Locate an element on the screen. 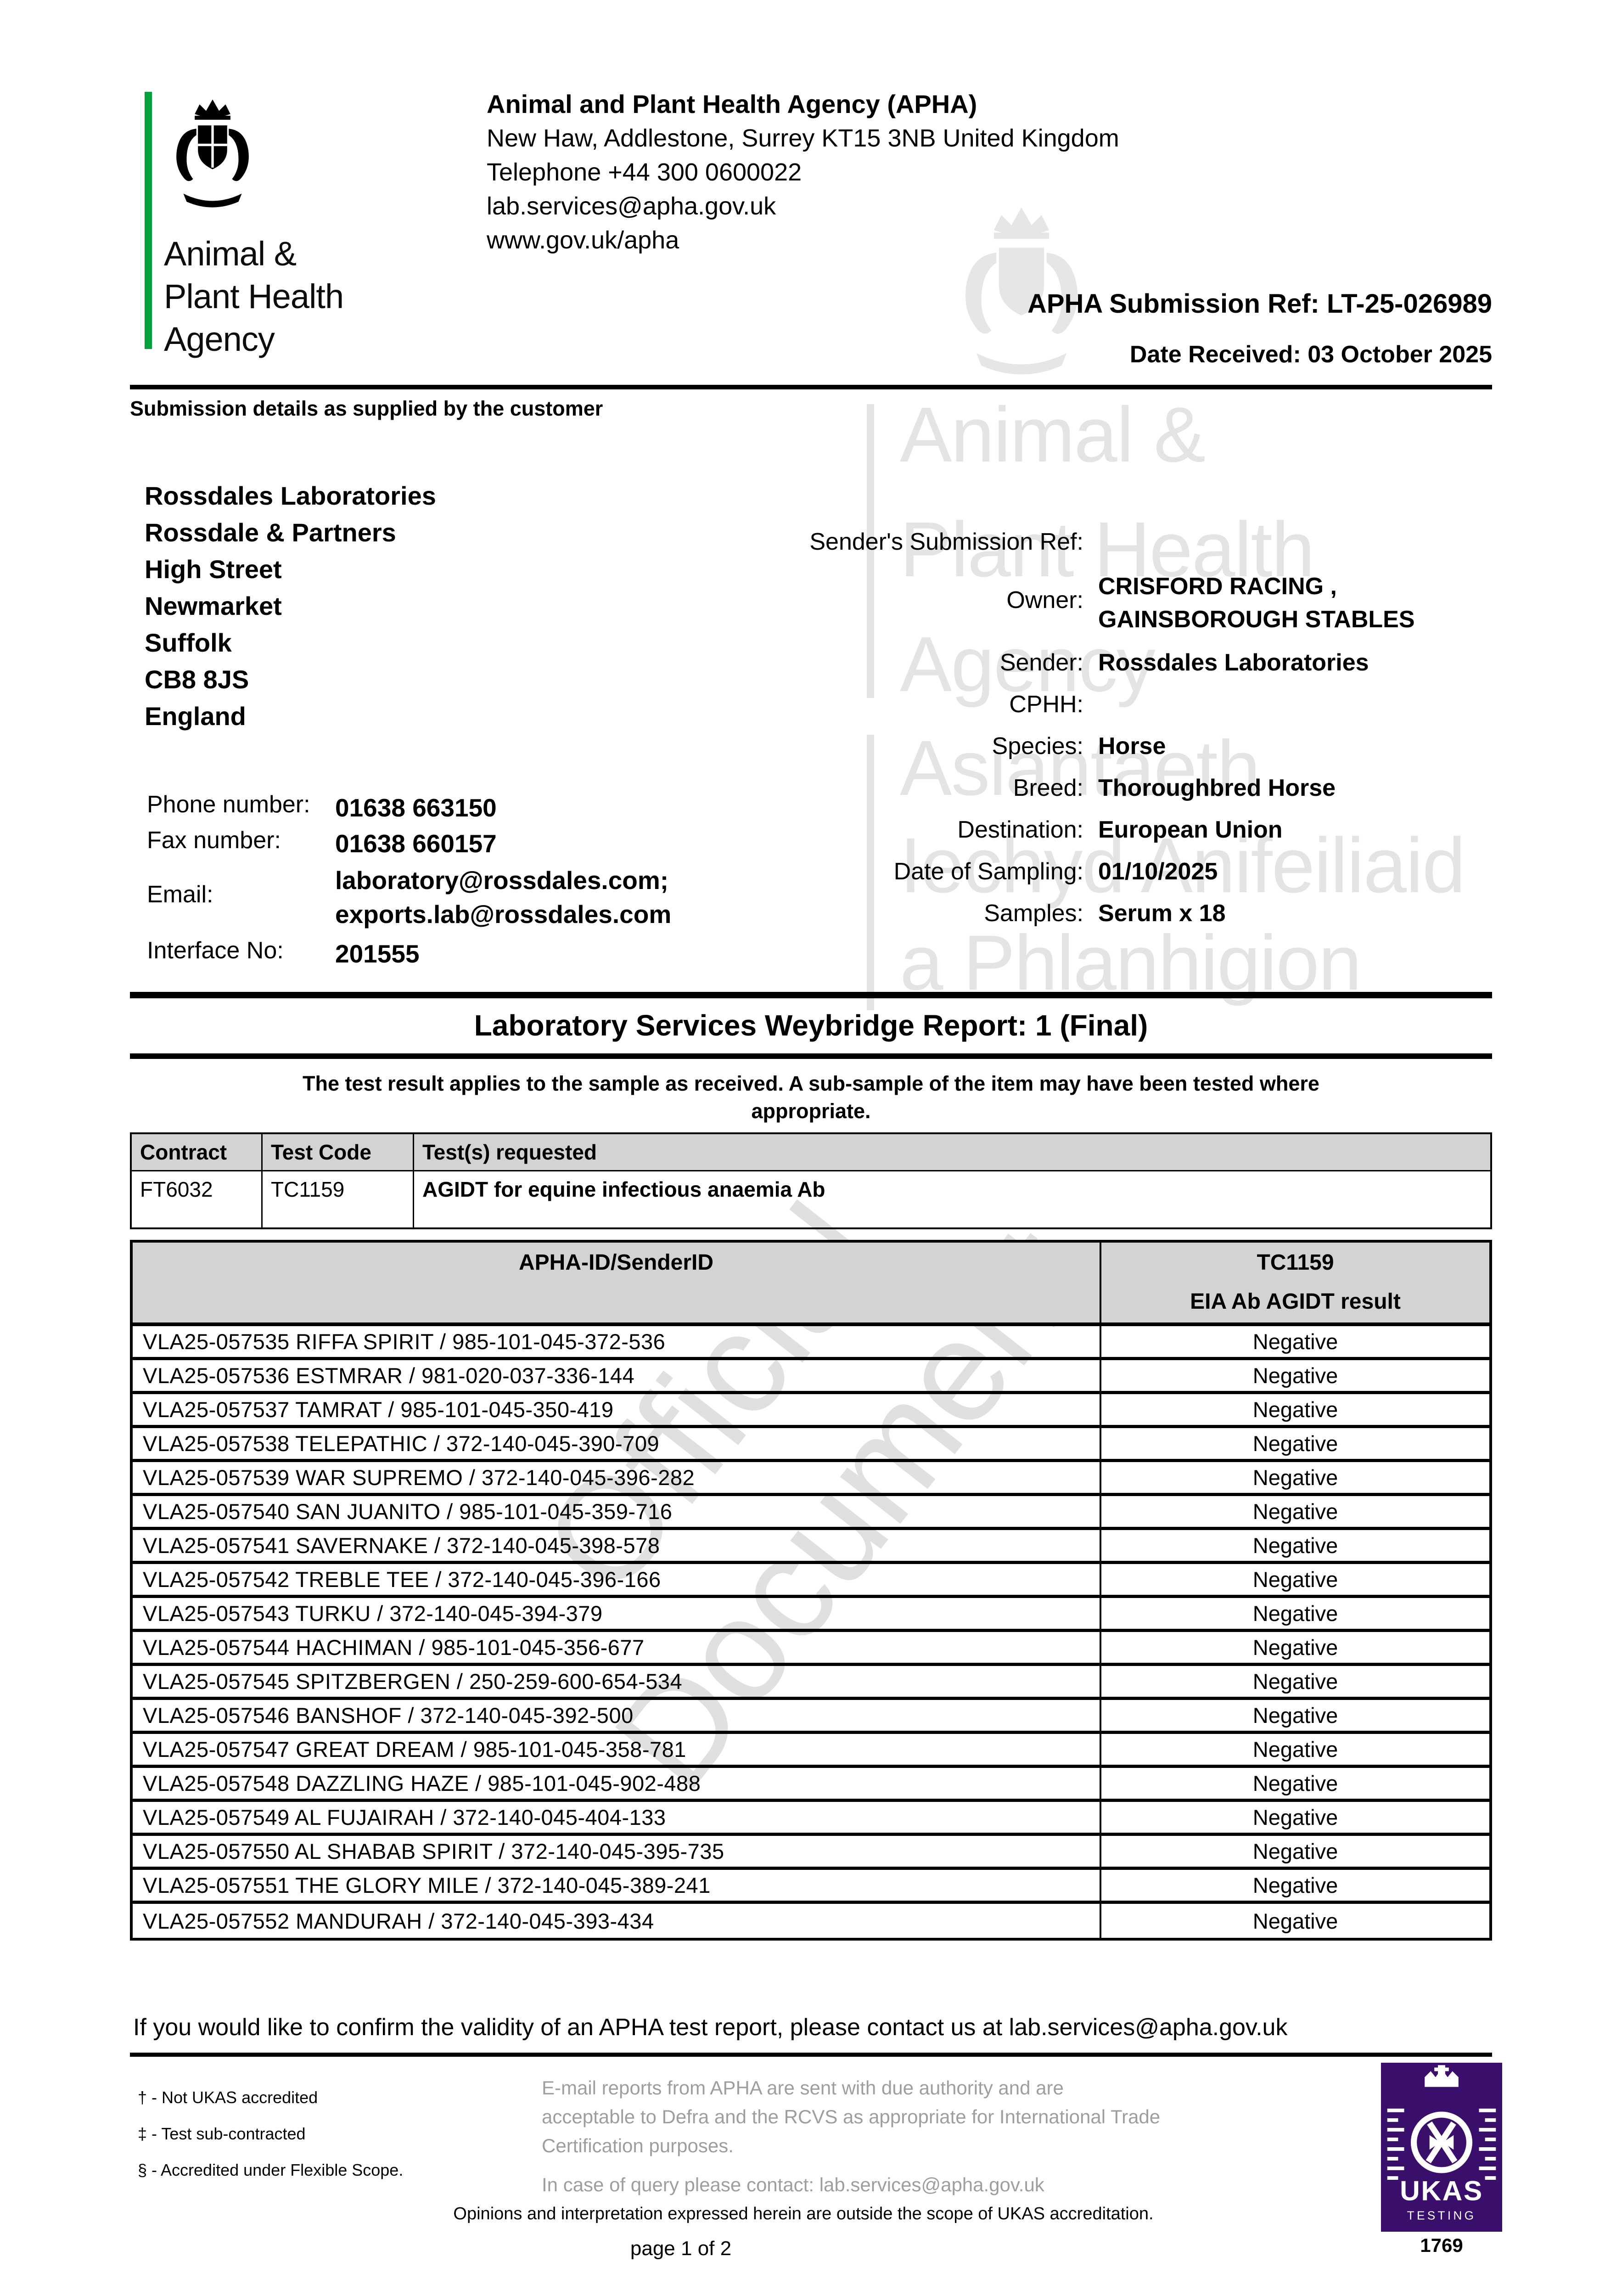 Image resolution: width=1622 pixels, height=2296 pixels. interface-row: Interface No: 201555 is located at coordinates (284, 954).